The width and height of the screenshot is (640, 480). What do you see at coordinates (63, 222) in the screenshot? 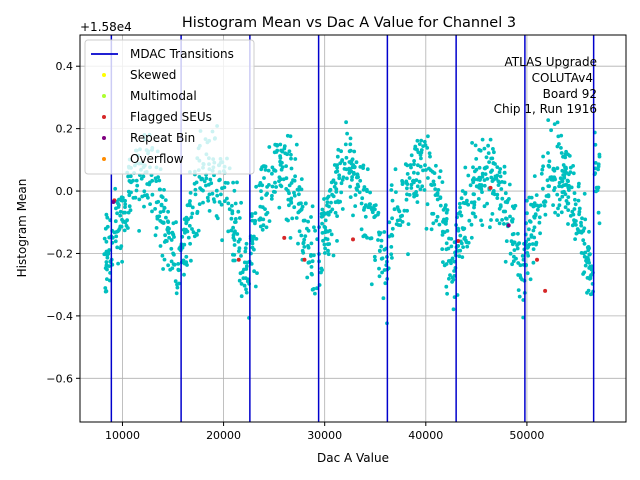
I see `y-ticks: −0.6 −0.4 −0.2 0.0 0.2 0.4` at bounding box center [63, 222].